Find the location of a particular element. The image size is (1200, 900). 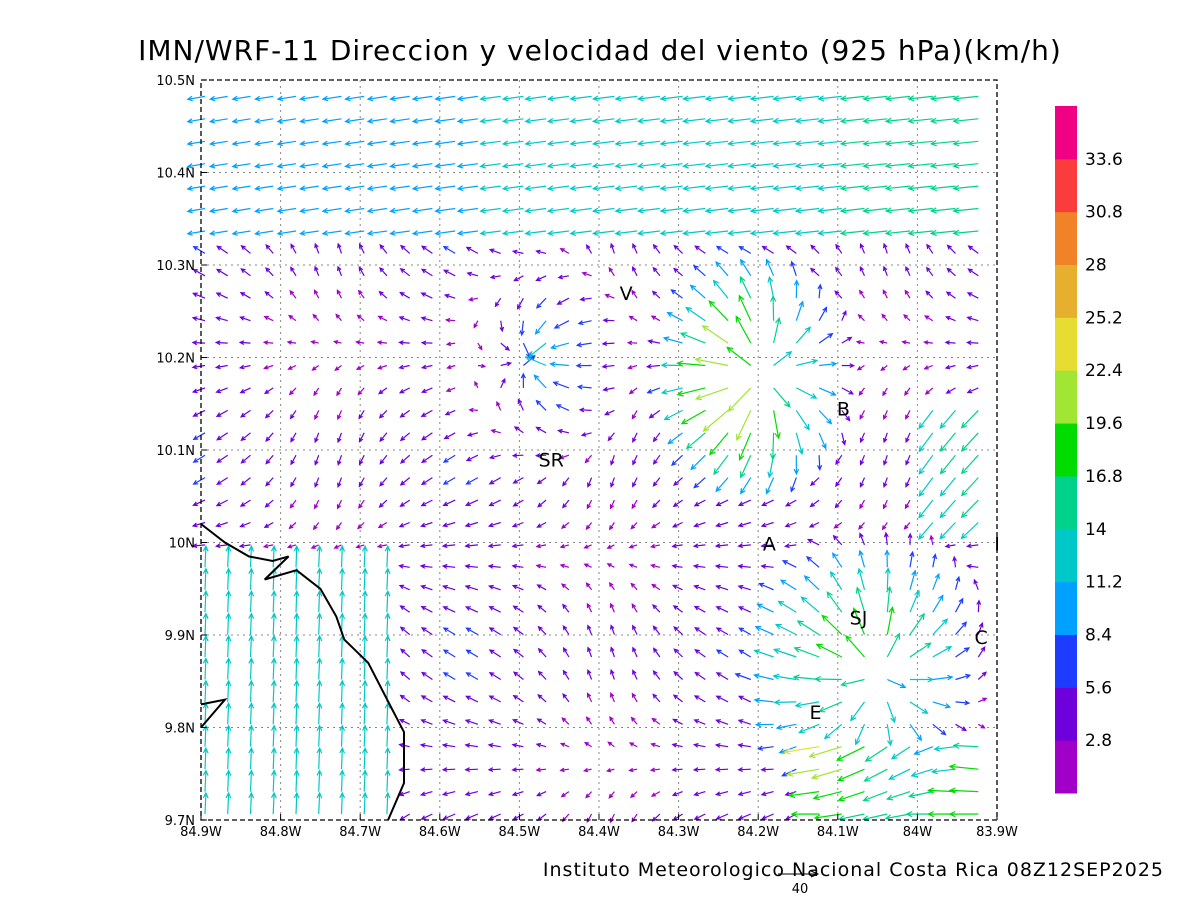

colorbar-label: 22.4 is located at coordinates (1104, 371).